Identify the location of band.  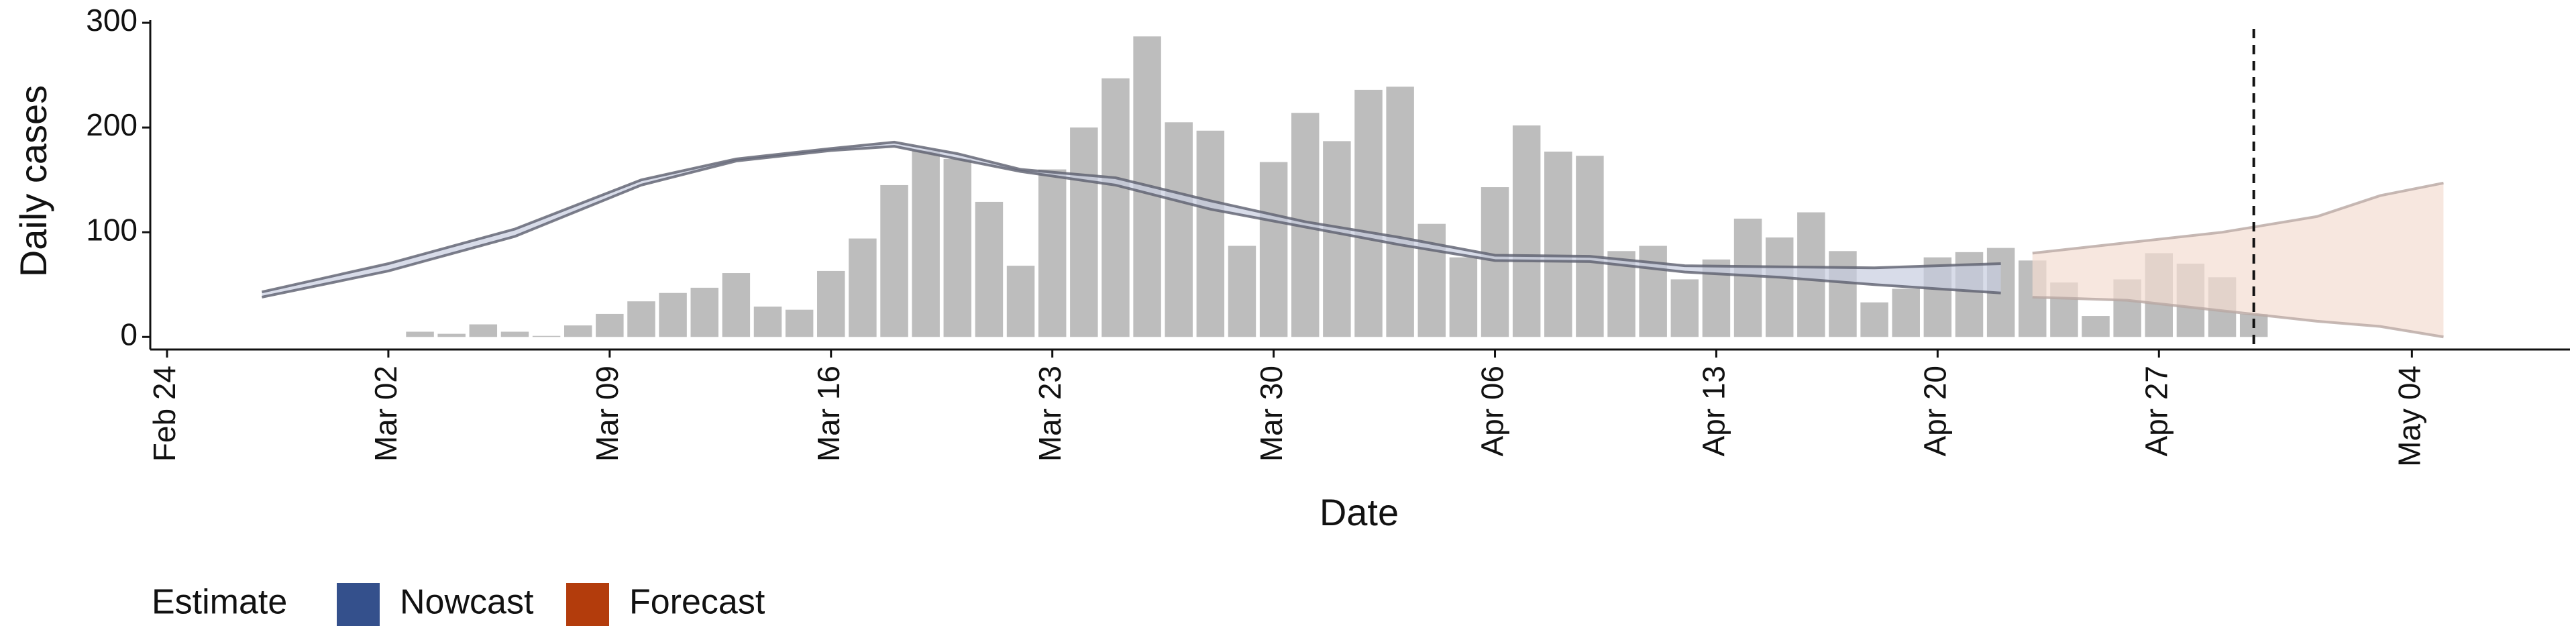
(2238, 259).